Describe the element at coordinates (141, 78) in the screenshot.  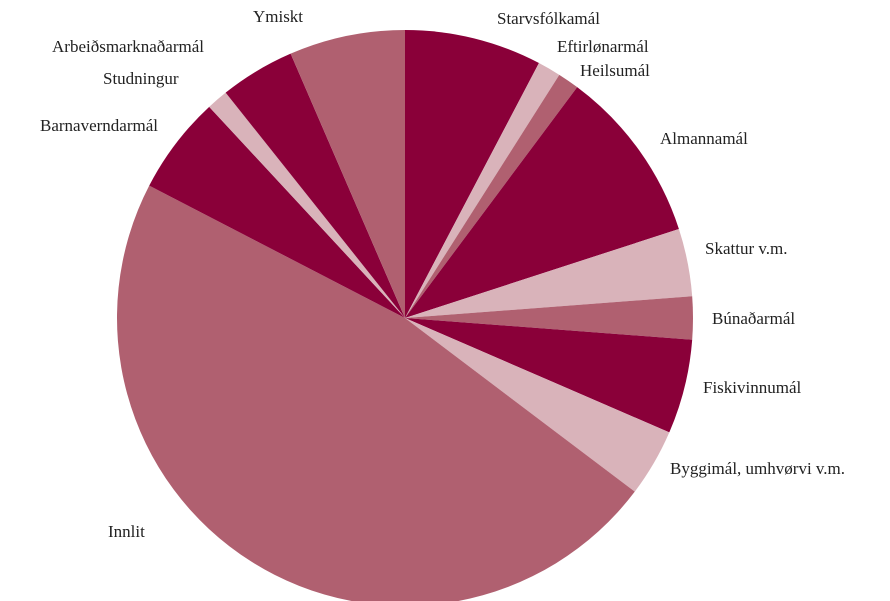
I see `slice-label: Studningur` at that location.